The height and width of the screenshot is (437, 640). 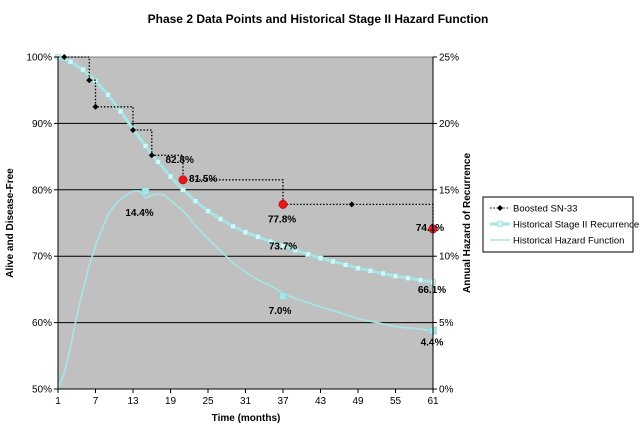 What do you see at coordinates (449, 124) in the screenshot?
I see `y2-tick-label: 20%` at bounding box center [449, 124].